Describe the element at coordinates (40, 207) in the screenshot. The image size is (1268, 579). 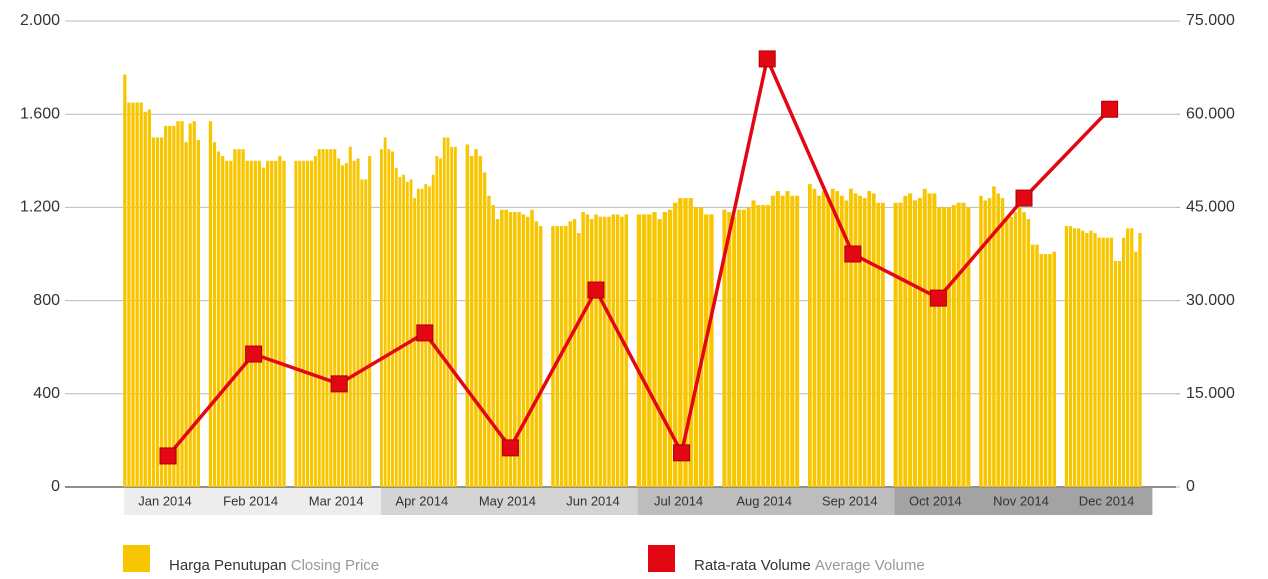
I see `y-tick-label: 1.200` at that location.